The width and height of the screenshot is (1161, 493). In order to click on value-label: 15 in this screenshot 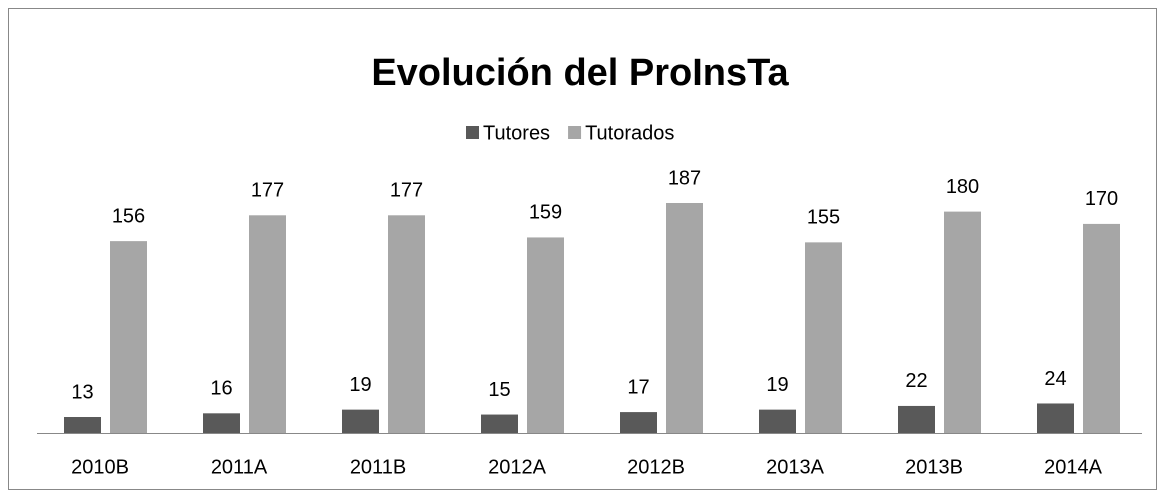, I will do `click(499, 390)`.